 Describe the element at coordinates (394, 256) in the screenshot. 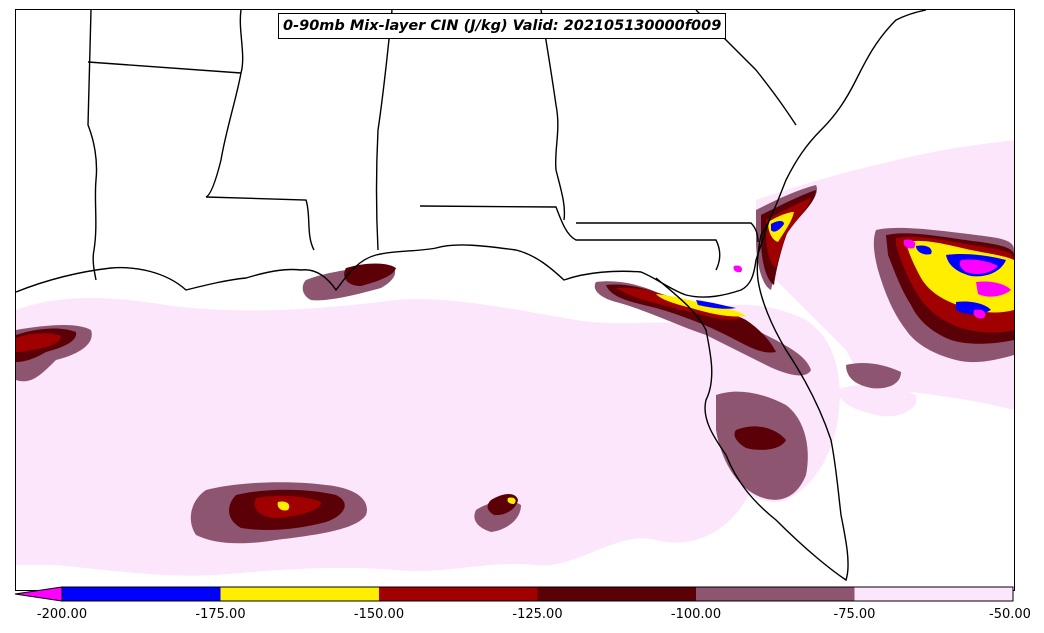

I see `coastline-west` at that location.